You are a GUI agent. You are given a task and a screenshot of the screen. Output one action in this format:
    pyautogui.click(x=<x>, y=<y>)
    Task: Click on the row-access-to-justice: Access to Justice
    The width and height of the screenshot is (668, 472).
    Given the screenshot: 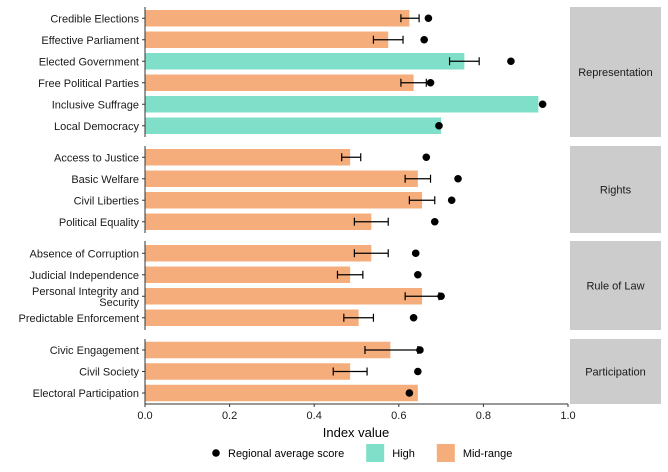 What is the action you would take?
    pyautogui.click(x=242, y=157)
    